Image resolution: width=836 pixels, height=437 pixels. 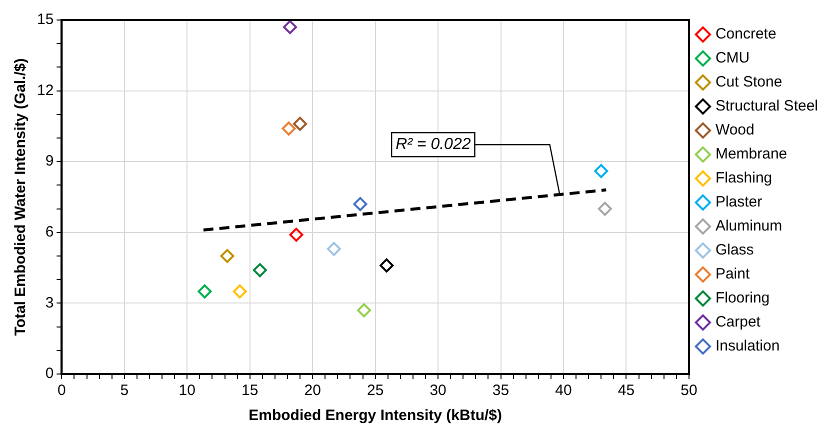 I want to click on y-tick-label: 3, so click(x=49, y=303).